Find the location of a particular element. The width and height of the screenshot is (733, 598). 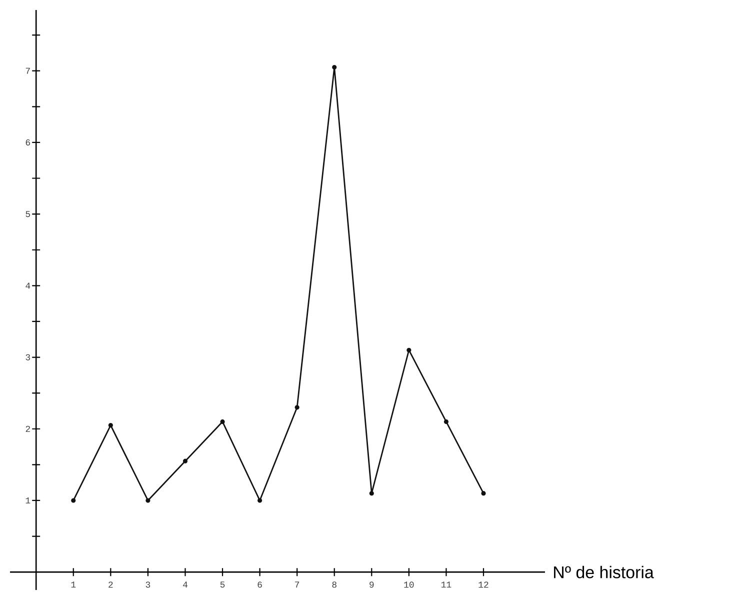

y-tick-label: 7 is located at coordinates (28, 71).